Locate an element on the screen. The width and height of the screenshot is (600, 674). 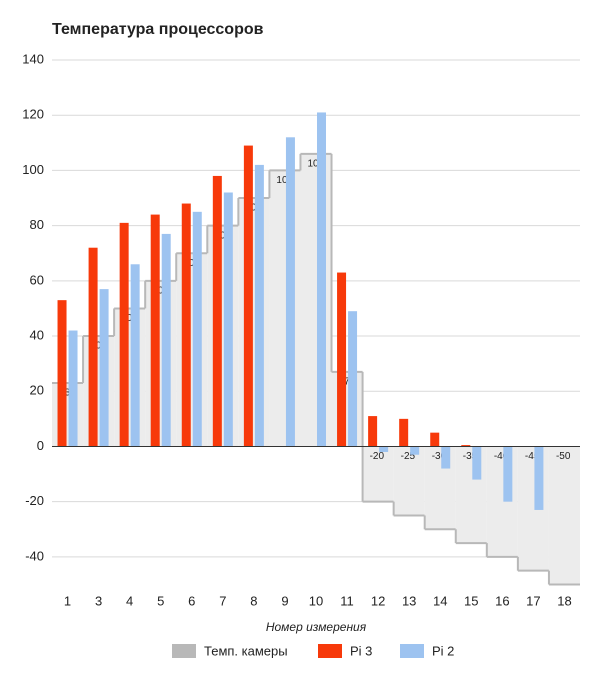
data-label: -25 is located at coordinates (408, 456).